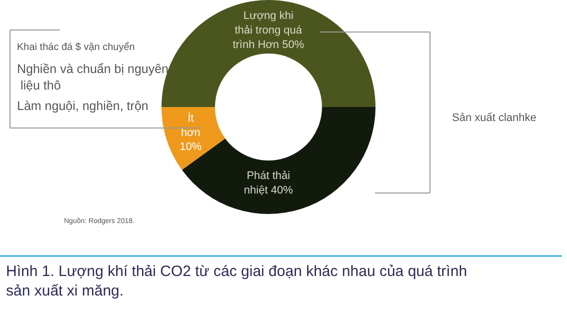 This screenshot has height=321, width=567. What do you see at coordinates (494, 118) in the screenshot?
I see `text: Sản xuất clanhke` at bounding box center [494, 118].